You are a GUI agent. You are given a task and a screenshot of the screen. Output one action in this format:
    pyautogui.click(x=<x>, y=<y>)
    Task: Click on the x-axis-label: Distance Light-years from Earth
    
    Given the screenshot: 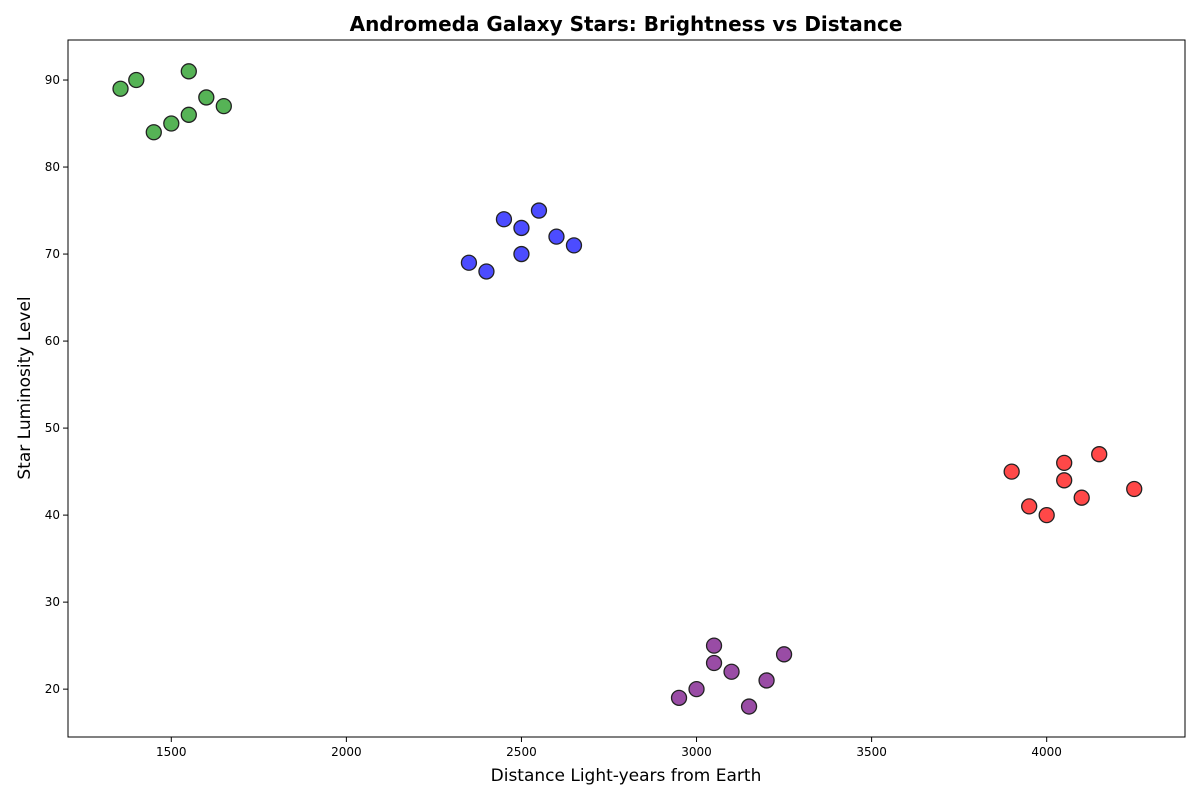 What is the action you would take?
    pyautogui.click(x=626, y=776)
    